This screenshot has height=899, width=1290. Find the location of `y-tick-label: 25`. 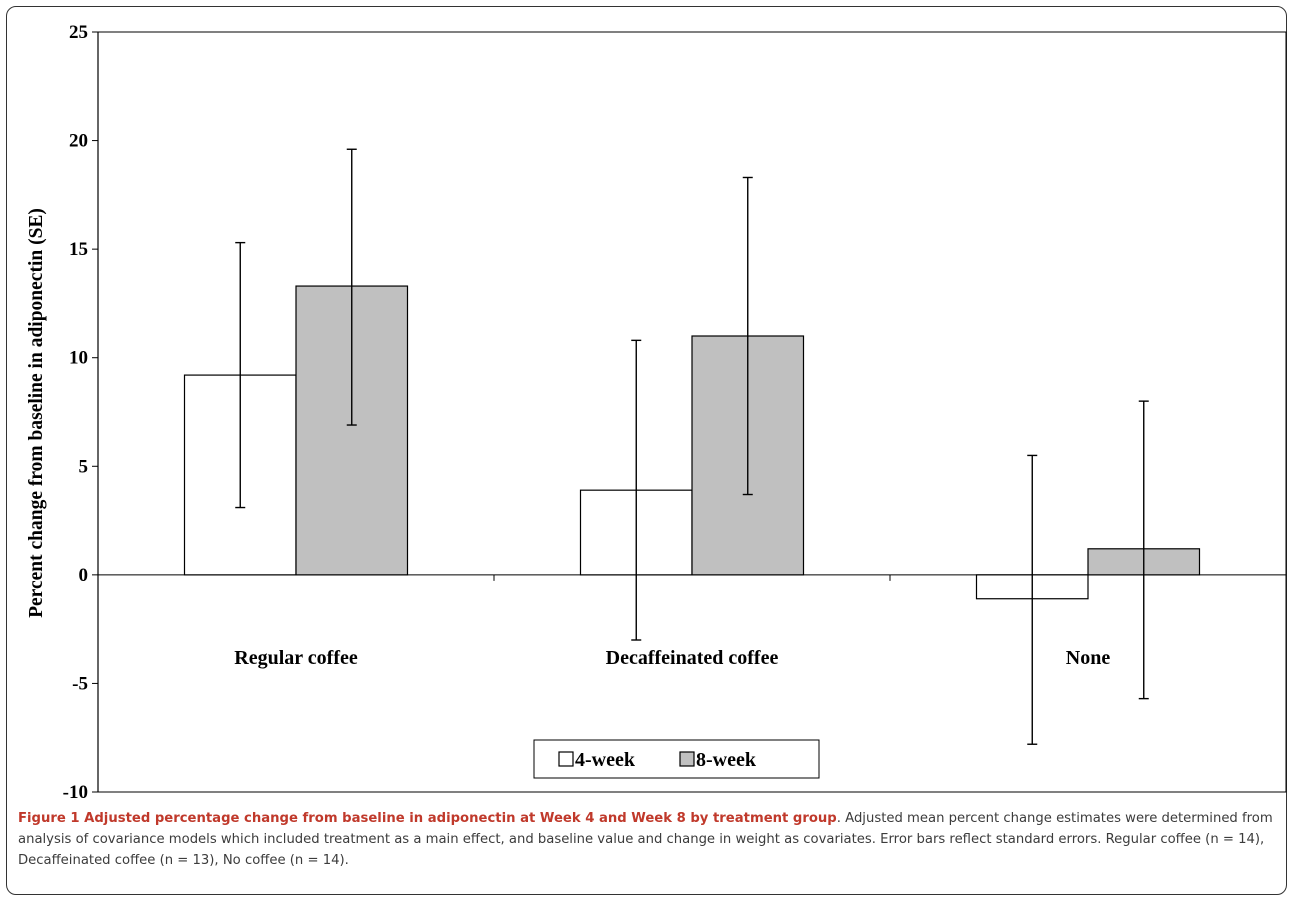

y-tick-label: 25 is located at coordinates (78, 32).